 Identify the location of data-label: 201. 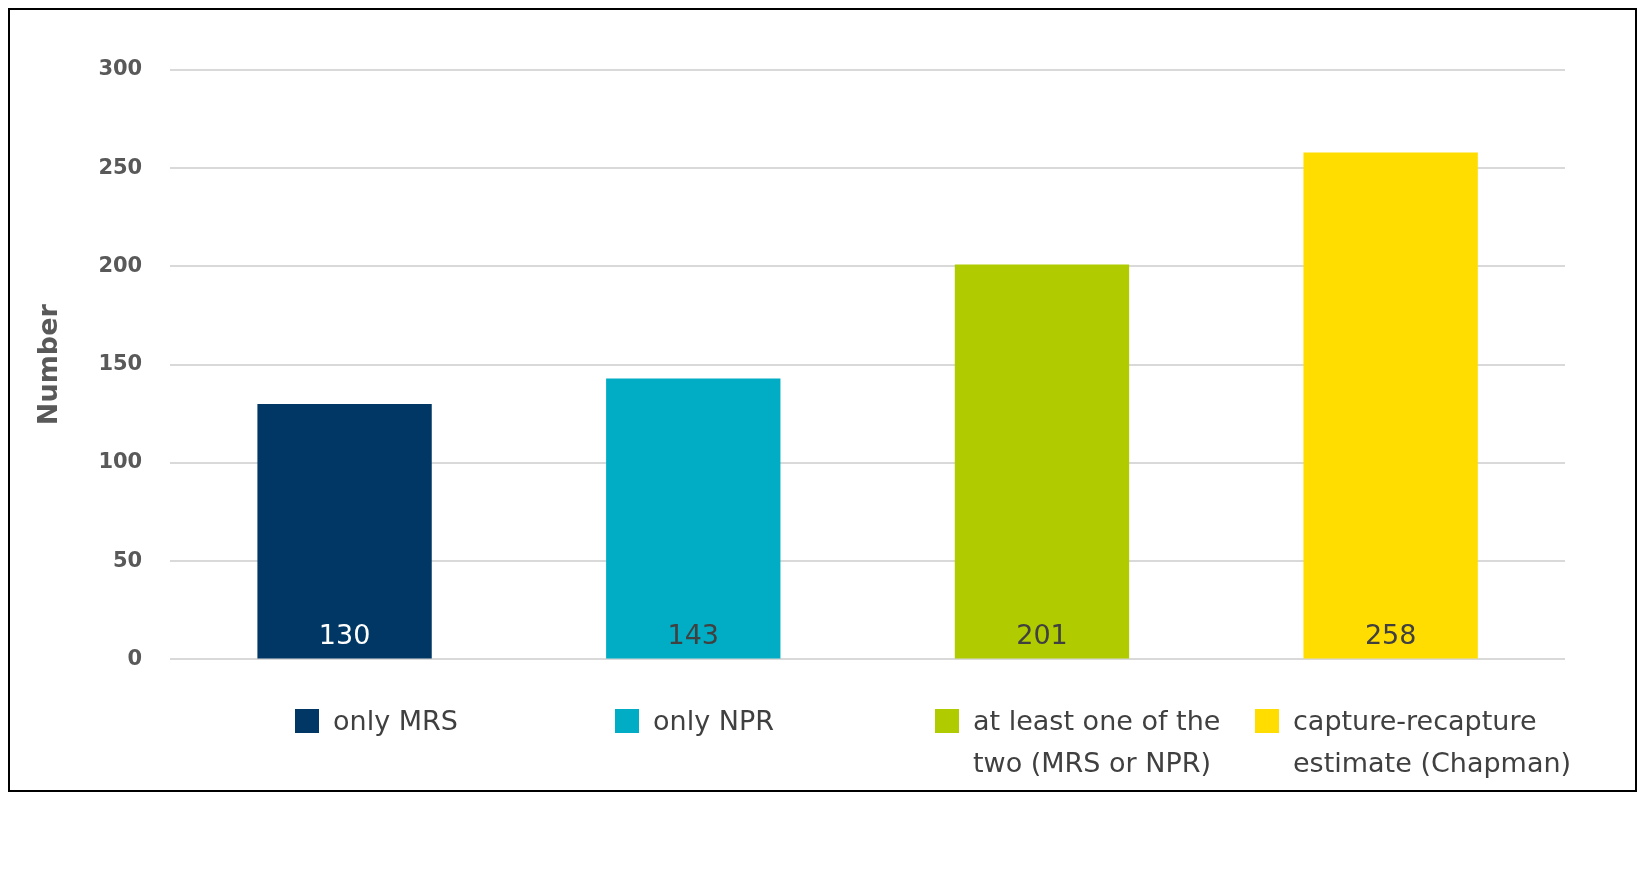
(1042, 634).